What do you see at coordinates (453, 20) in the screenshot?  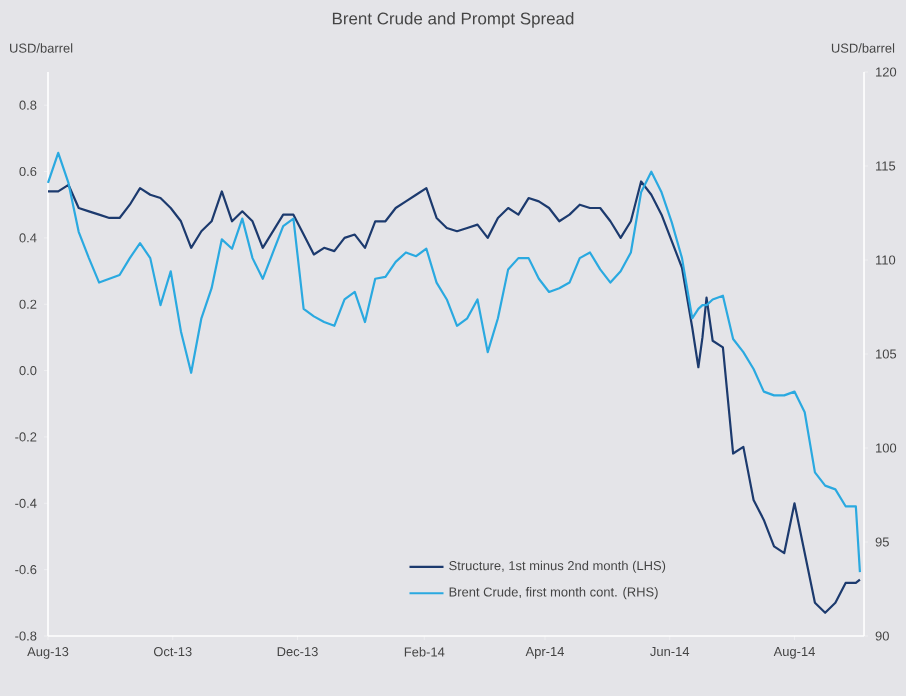 I see `chart-title: Brent Crude and Prompt Spread` at bounding box center [453, 20].